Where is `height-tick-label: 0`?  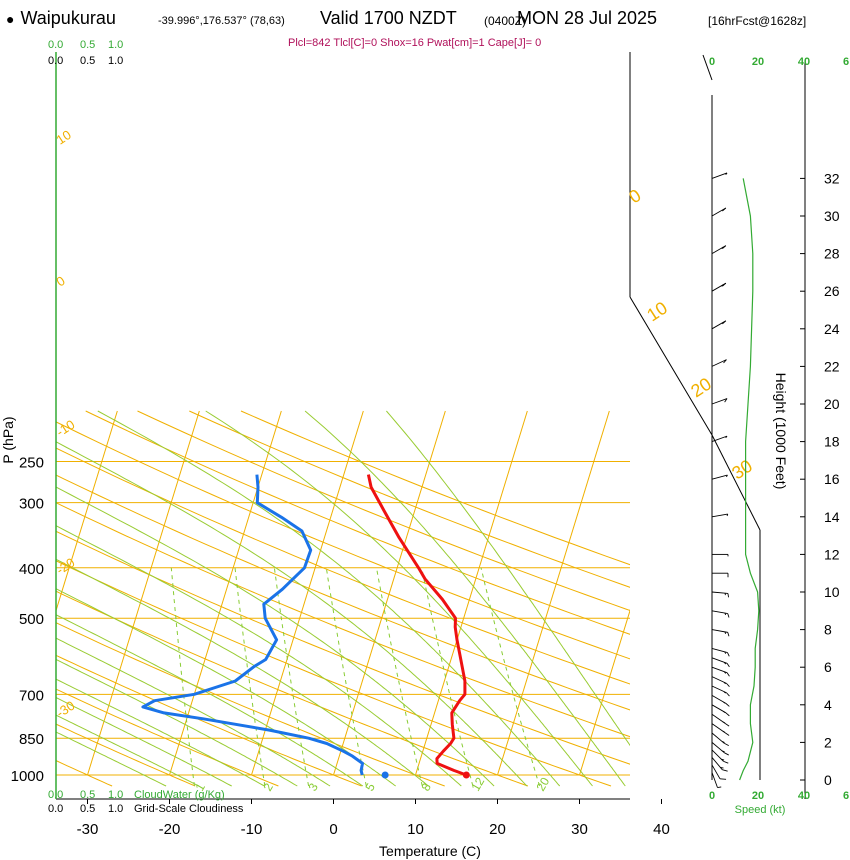 height-tick-label: 0 is located at coordinates (828, 780).